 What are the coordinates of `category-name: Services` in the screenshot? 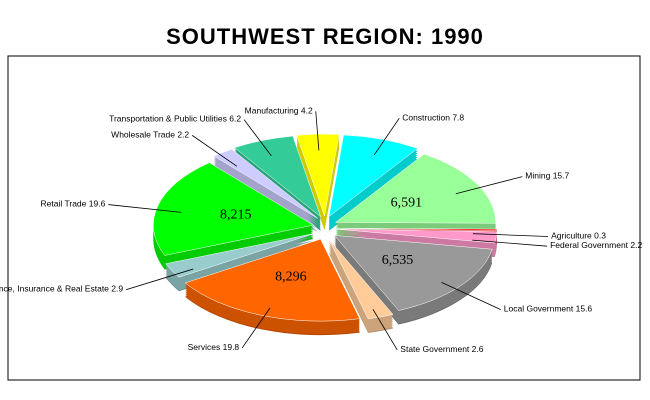 It's located at (204, 347).